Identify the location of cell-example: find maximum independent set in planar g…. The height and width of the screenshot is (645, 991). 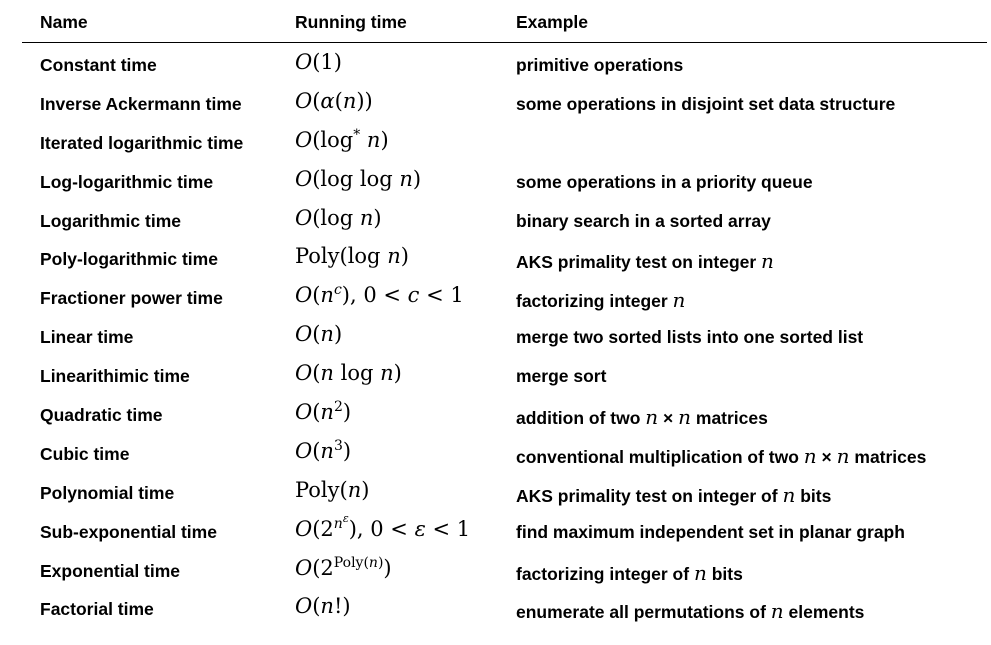
(710, 531).